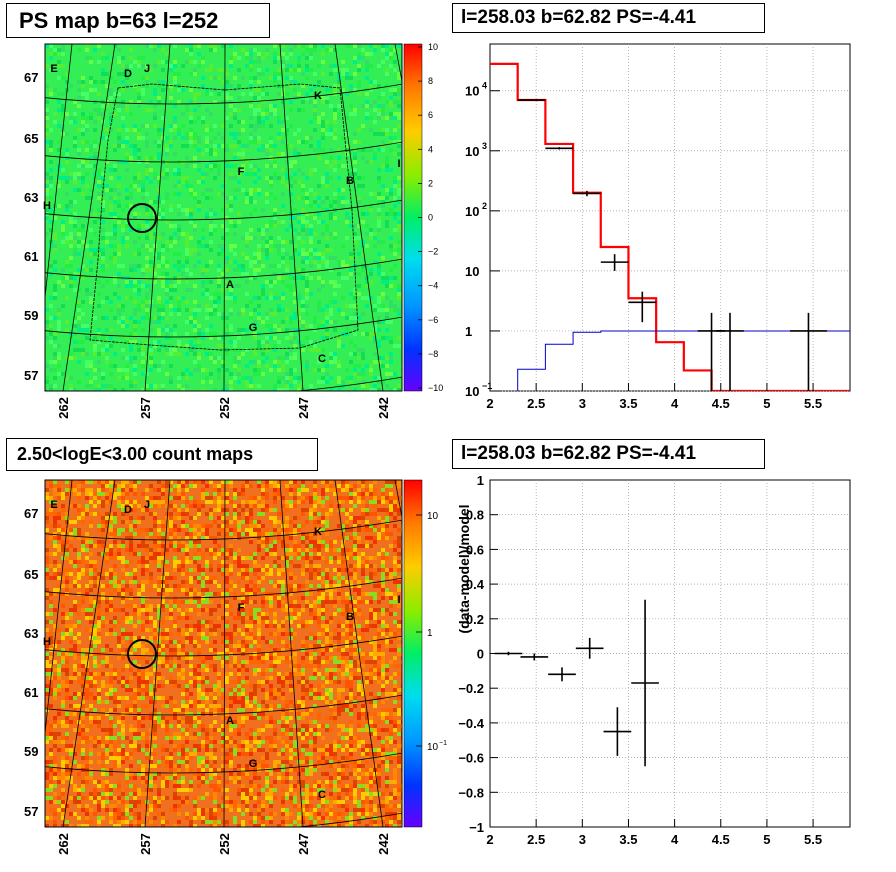 Image resolution: width=896 pixels, height=872 pixels. Describe the element at coordinates (31, 256) in the screenshot. I see `ps-ytick-label: 61` at that location.